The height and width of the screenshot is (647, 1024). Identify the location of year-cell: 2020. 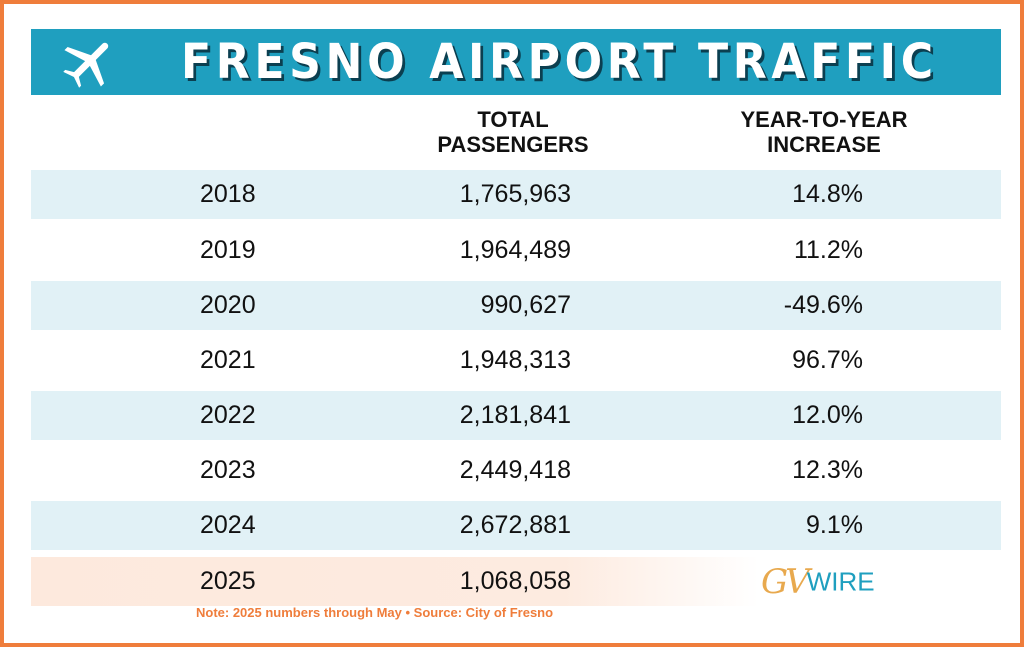
(228, 305).